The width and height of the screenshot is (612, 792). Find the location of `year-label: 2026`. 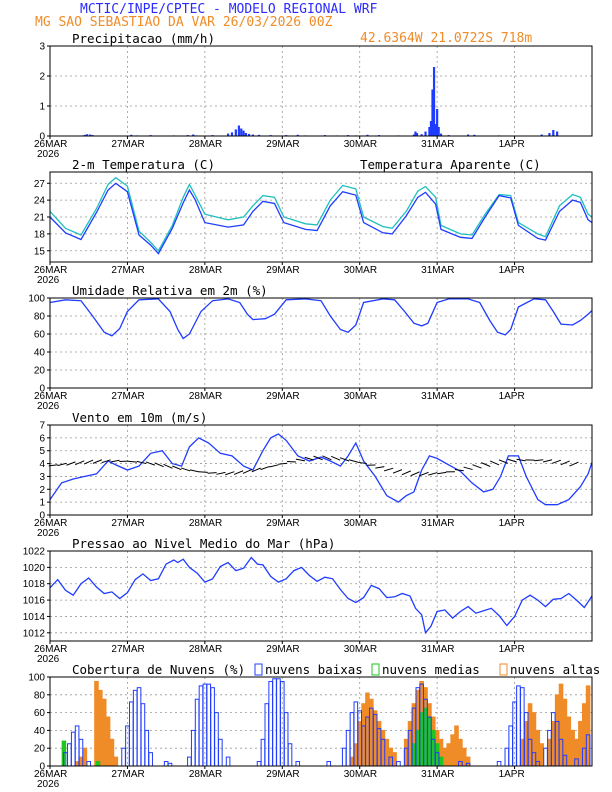

year-label: 2026 is located at coordinates (48, 533).